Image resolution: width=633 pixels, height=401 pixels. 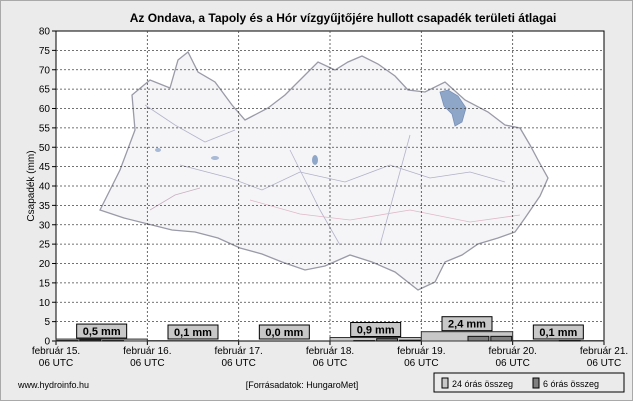 What do you see at coordinates (536, 383) in the screenshot?
I see `legend-swatch-6h` at bounding box center [536, 383].